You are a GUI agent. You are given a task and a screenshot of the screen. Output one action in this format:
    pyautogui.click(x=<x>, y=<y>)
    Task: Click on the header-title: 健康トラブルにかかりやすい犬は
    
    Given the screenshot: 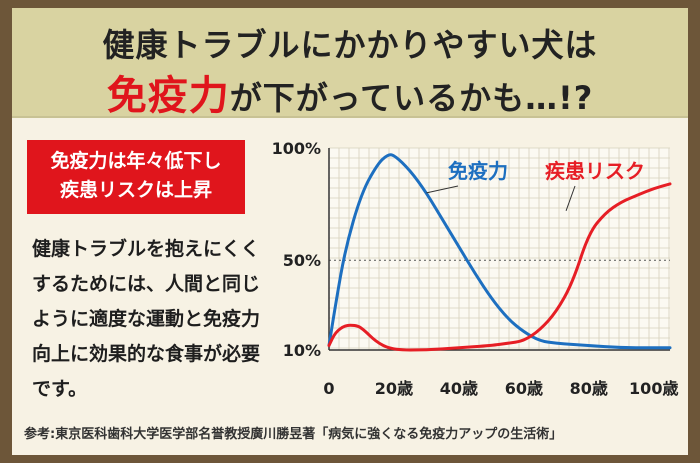 What is the action you would take?
    pyautogui.click(x=350, y=45)
    